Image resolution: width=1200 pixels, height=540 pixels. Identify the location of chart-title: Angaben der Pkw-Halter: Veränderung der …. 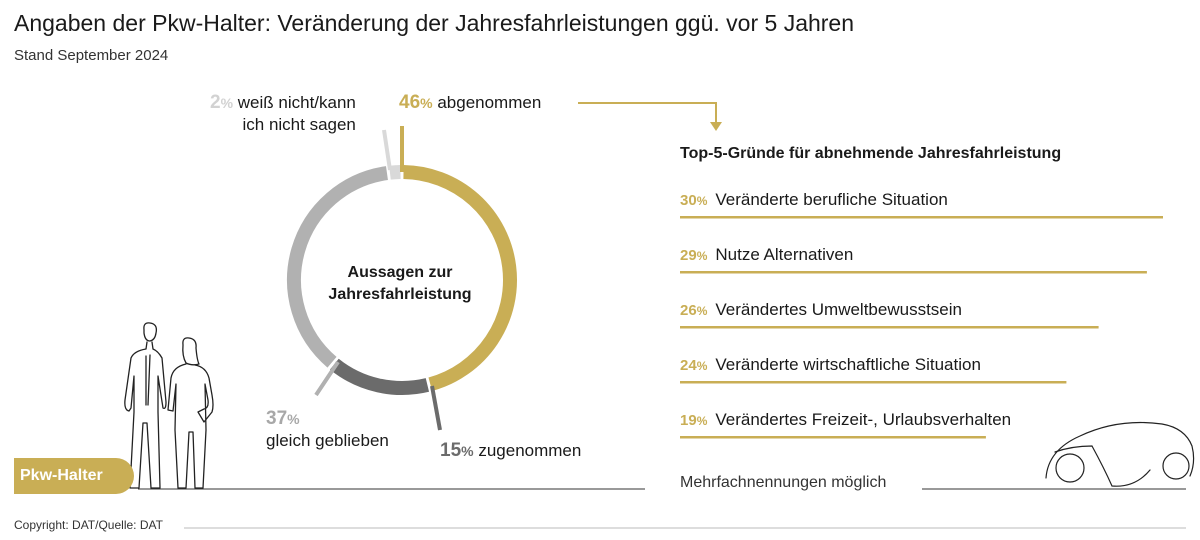
(434, 23).